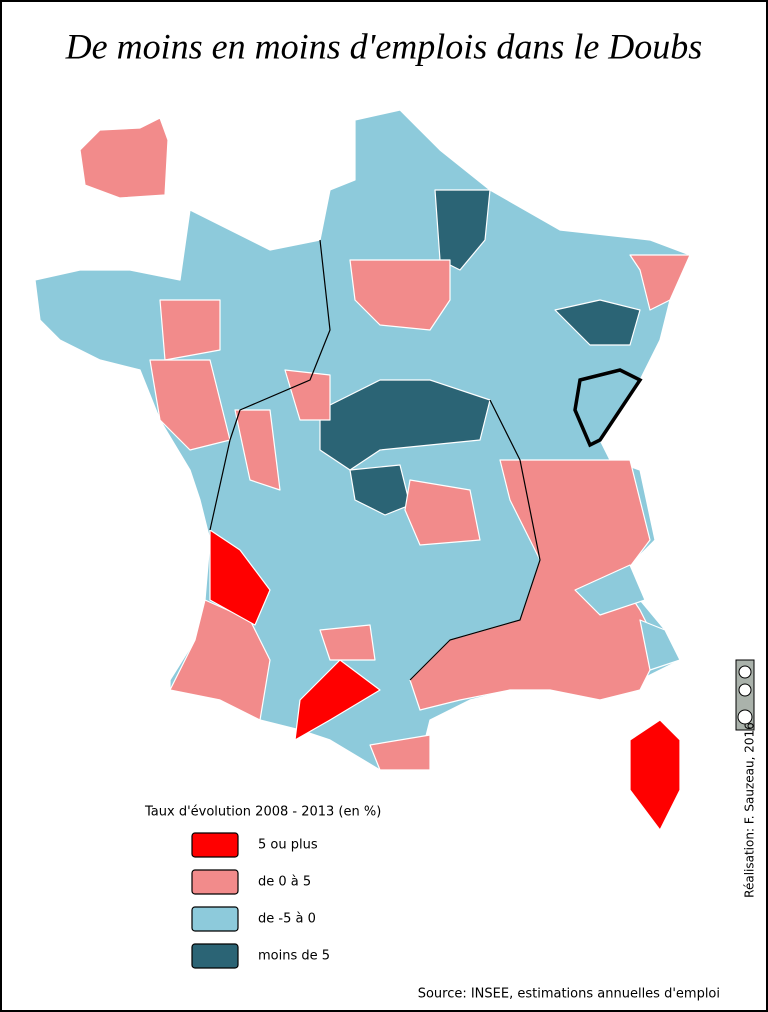 The height and width of the screenshot is (1012, 768). What do you see at coordinates (655, 775) in the screenshot?
I see `corsica` at bounding box center [655, 775].